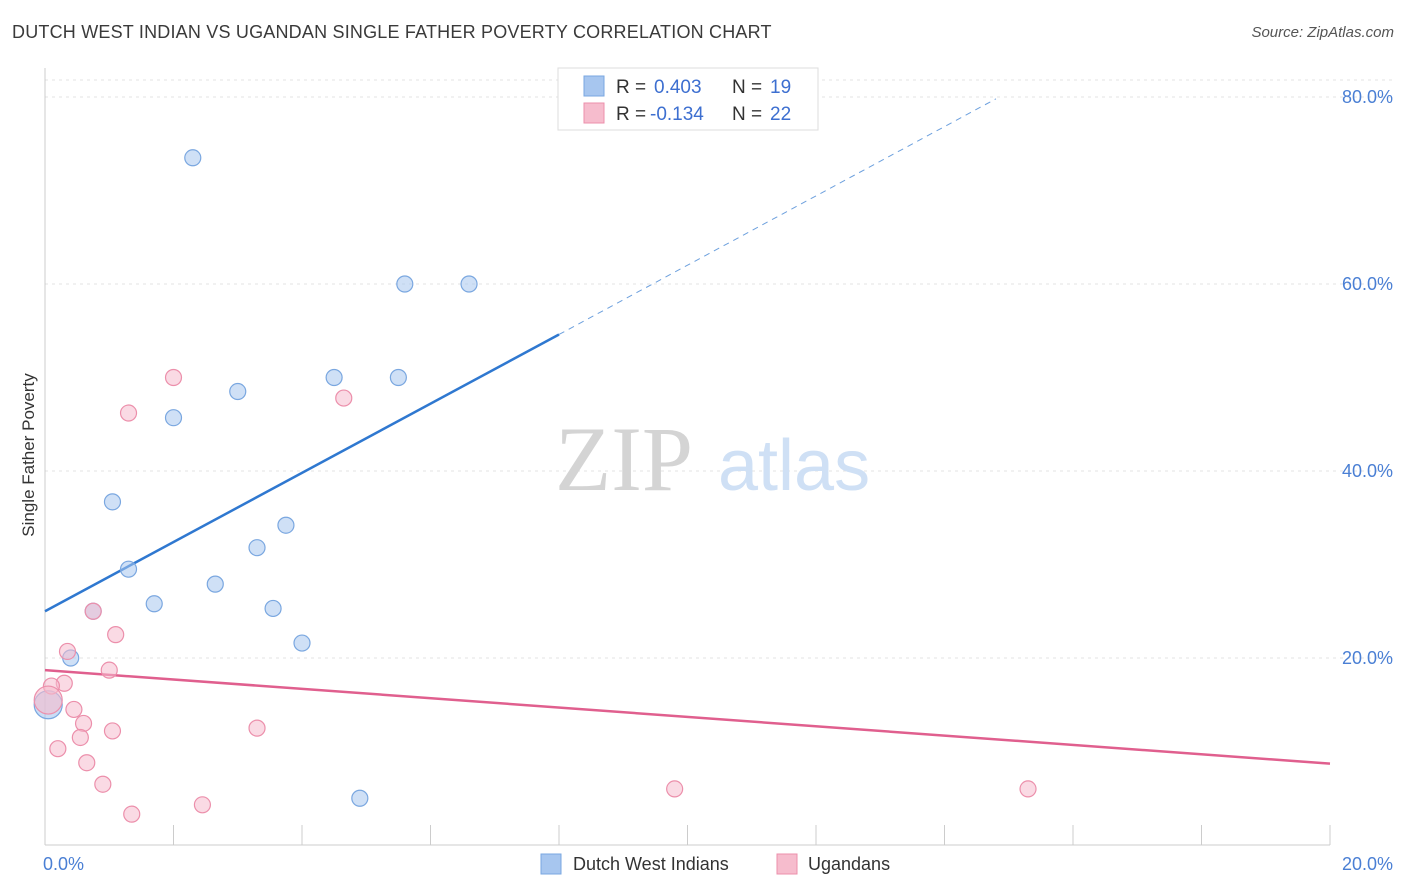 Image resolution: width=1406 pixels, height=892 pixels. Describe the element at coordinates (747, 114) in the screenshot. I see `legend-n-label-2: N =` at that location.